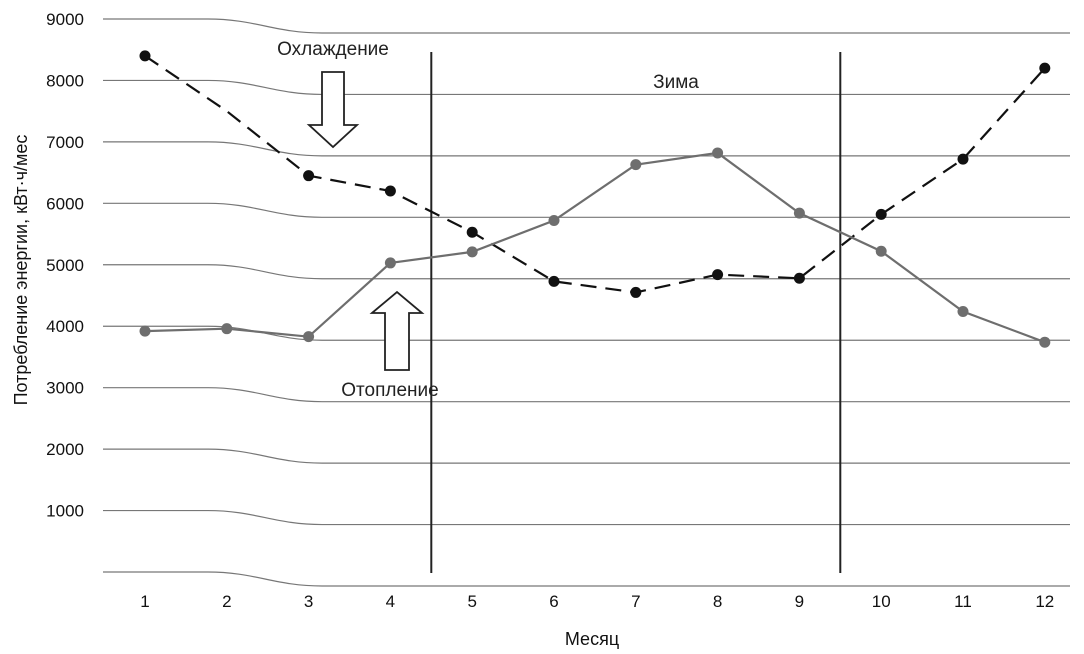 The width and height of the screenshot is (1084, 654). What do you see at coordinates (21, 270) in the screenshot?
I see `y-axis-label: Потребление энергии, кВт·ч/мес` at bounding box center [21, 270].